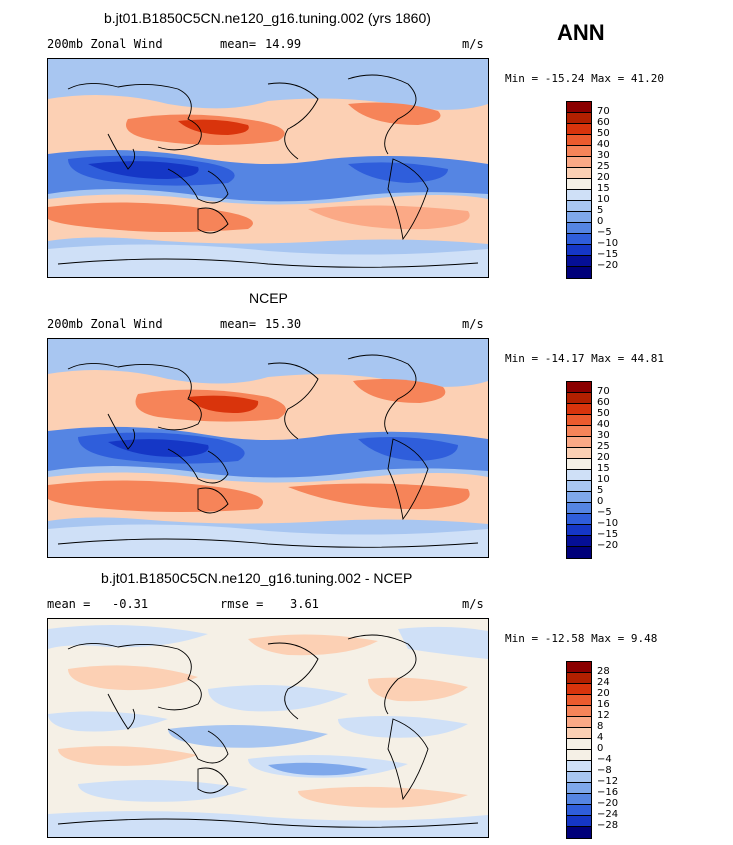 The image size is (733, 845). I want to click on panel1-colorbar-tick-label: 5, so click(600, 210).